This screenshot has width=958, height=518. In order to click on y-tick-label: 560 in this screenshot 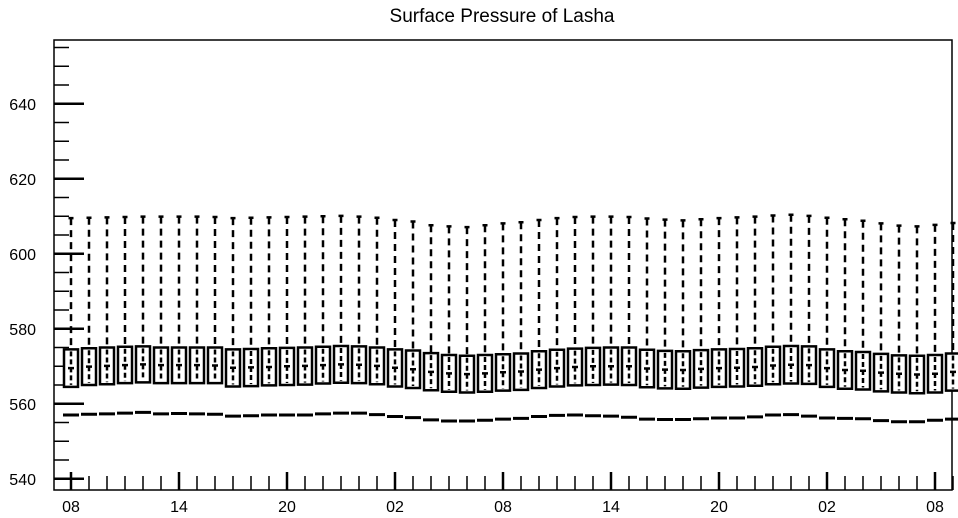, I will do `click(22, 405)`.